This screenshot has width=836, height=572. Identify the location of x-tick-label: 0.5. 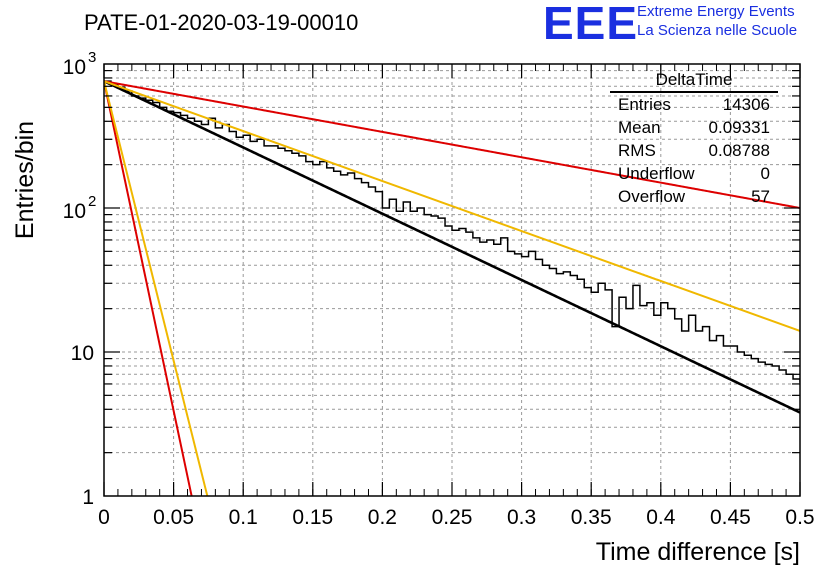
(799, 517).